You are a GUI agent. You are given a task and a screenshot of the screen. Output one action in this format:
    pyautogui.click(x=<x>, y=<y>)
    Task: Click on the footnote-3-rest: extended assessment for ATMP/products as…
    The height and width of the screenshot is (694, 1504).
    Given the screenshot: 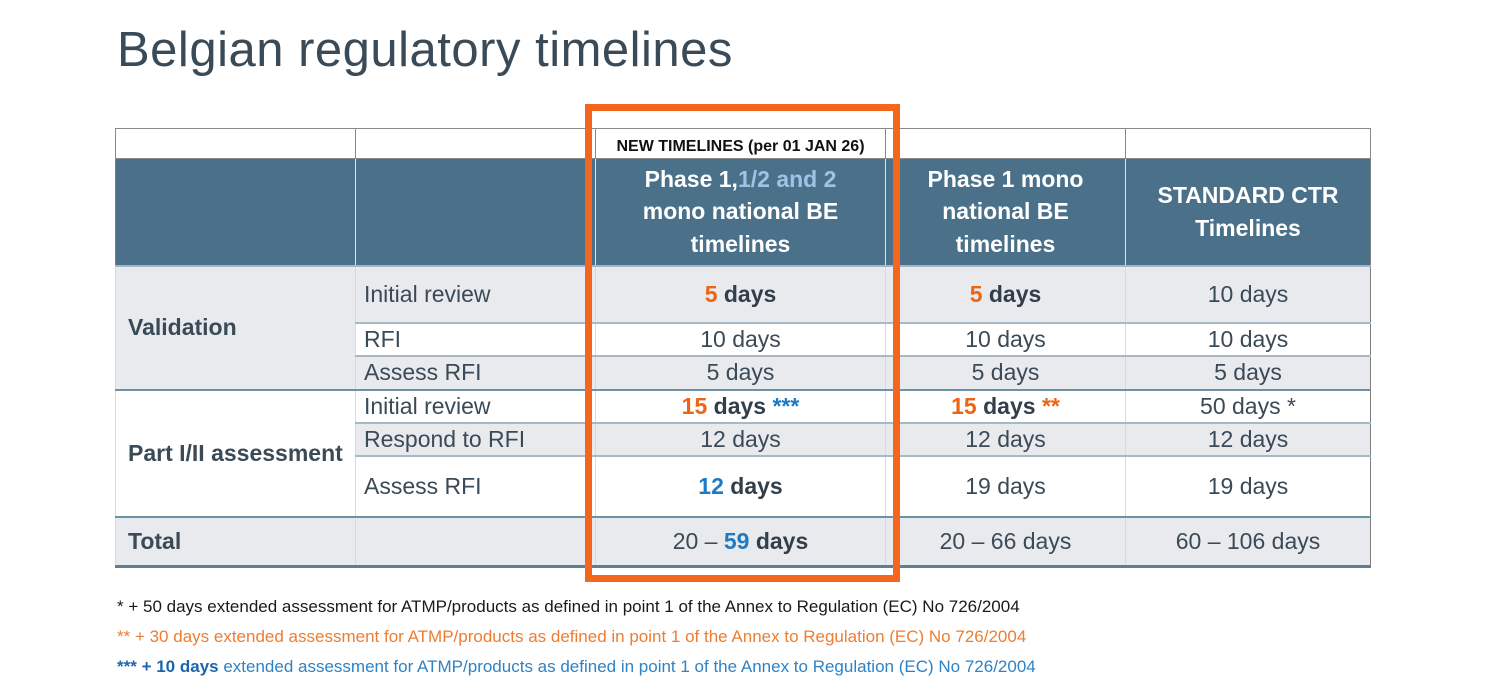 What is the action you would take?
    pyautogui.click(x=627, y=666)
    